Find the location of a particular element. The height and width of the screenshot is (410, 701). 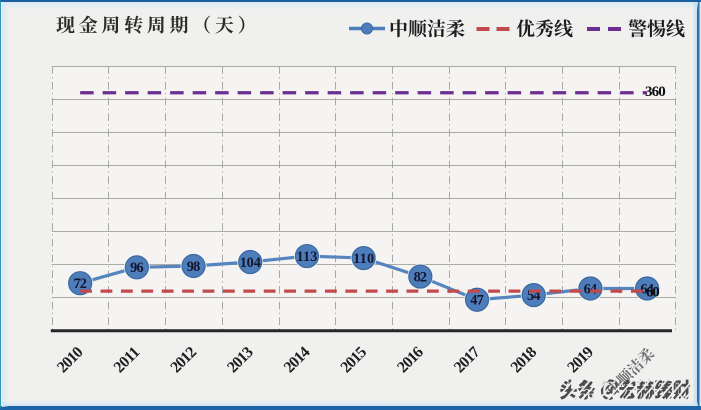

svg-text: 2011 is located at coordinates (127, 360).